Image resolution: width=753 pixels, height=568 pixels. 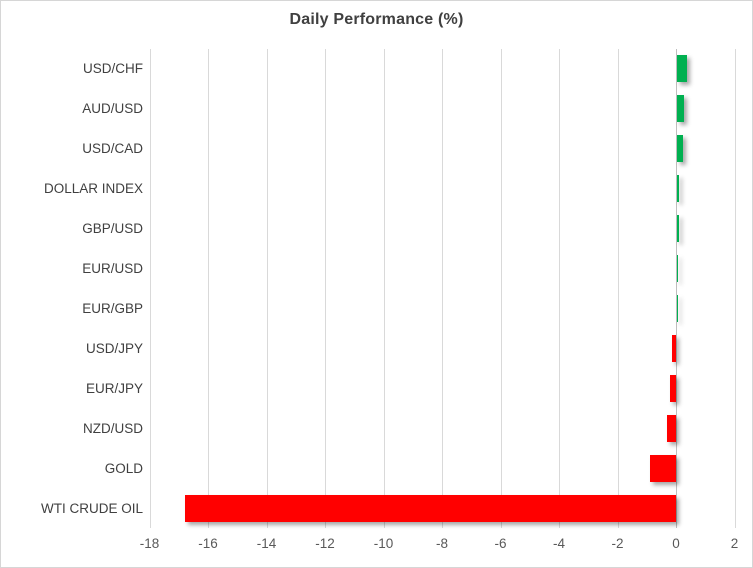 I want to click on x-tick-label: -16, so click(x=208, y=543).